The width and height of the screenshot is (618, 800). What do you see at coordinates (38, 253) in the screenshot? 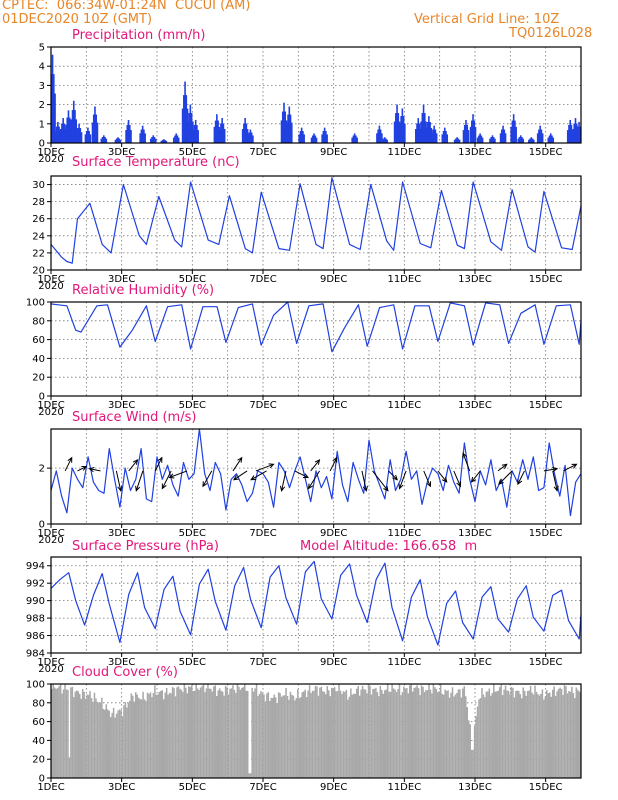
I see `y-tick-label: 22` at bounding box center [38, 253].